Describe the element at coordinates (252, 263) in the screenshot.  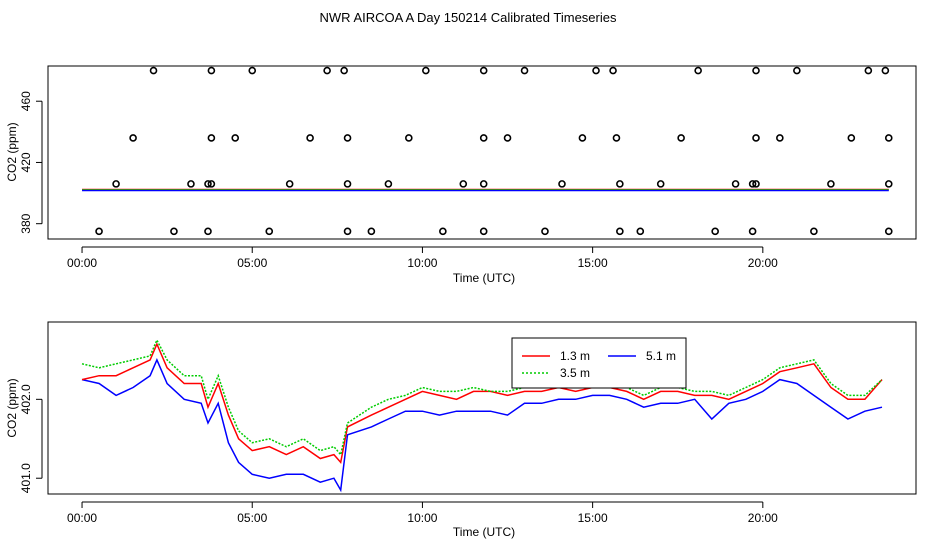
I see `top-x-tick-label: 05:00` at that location.